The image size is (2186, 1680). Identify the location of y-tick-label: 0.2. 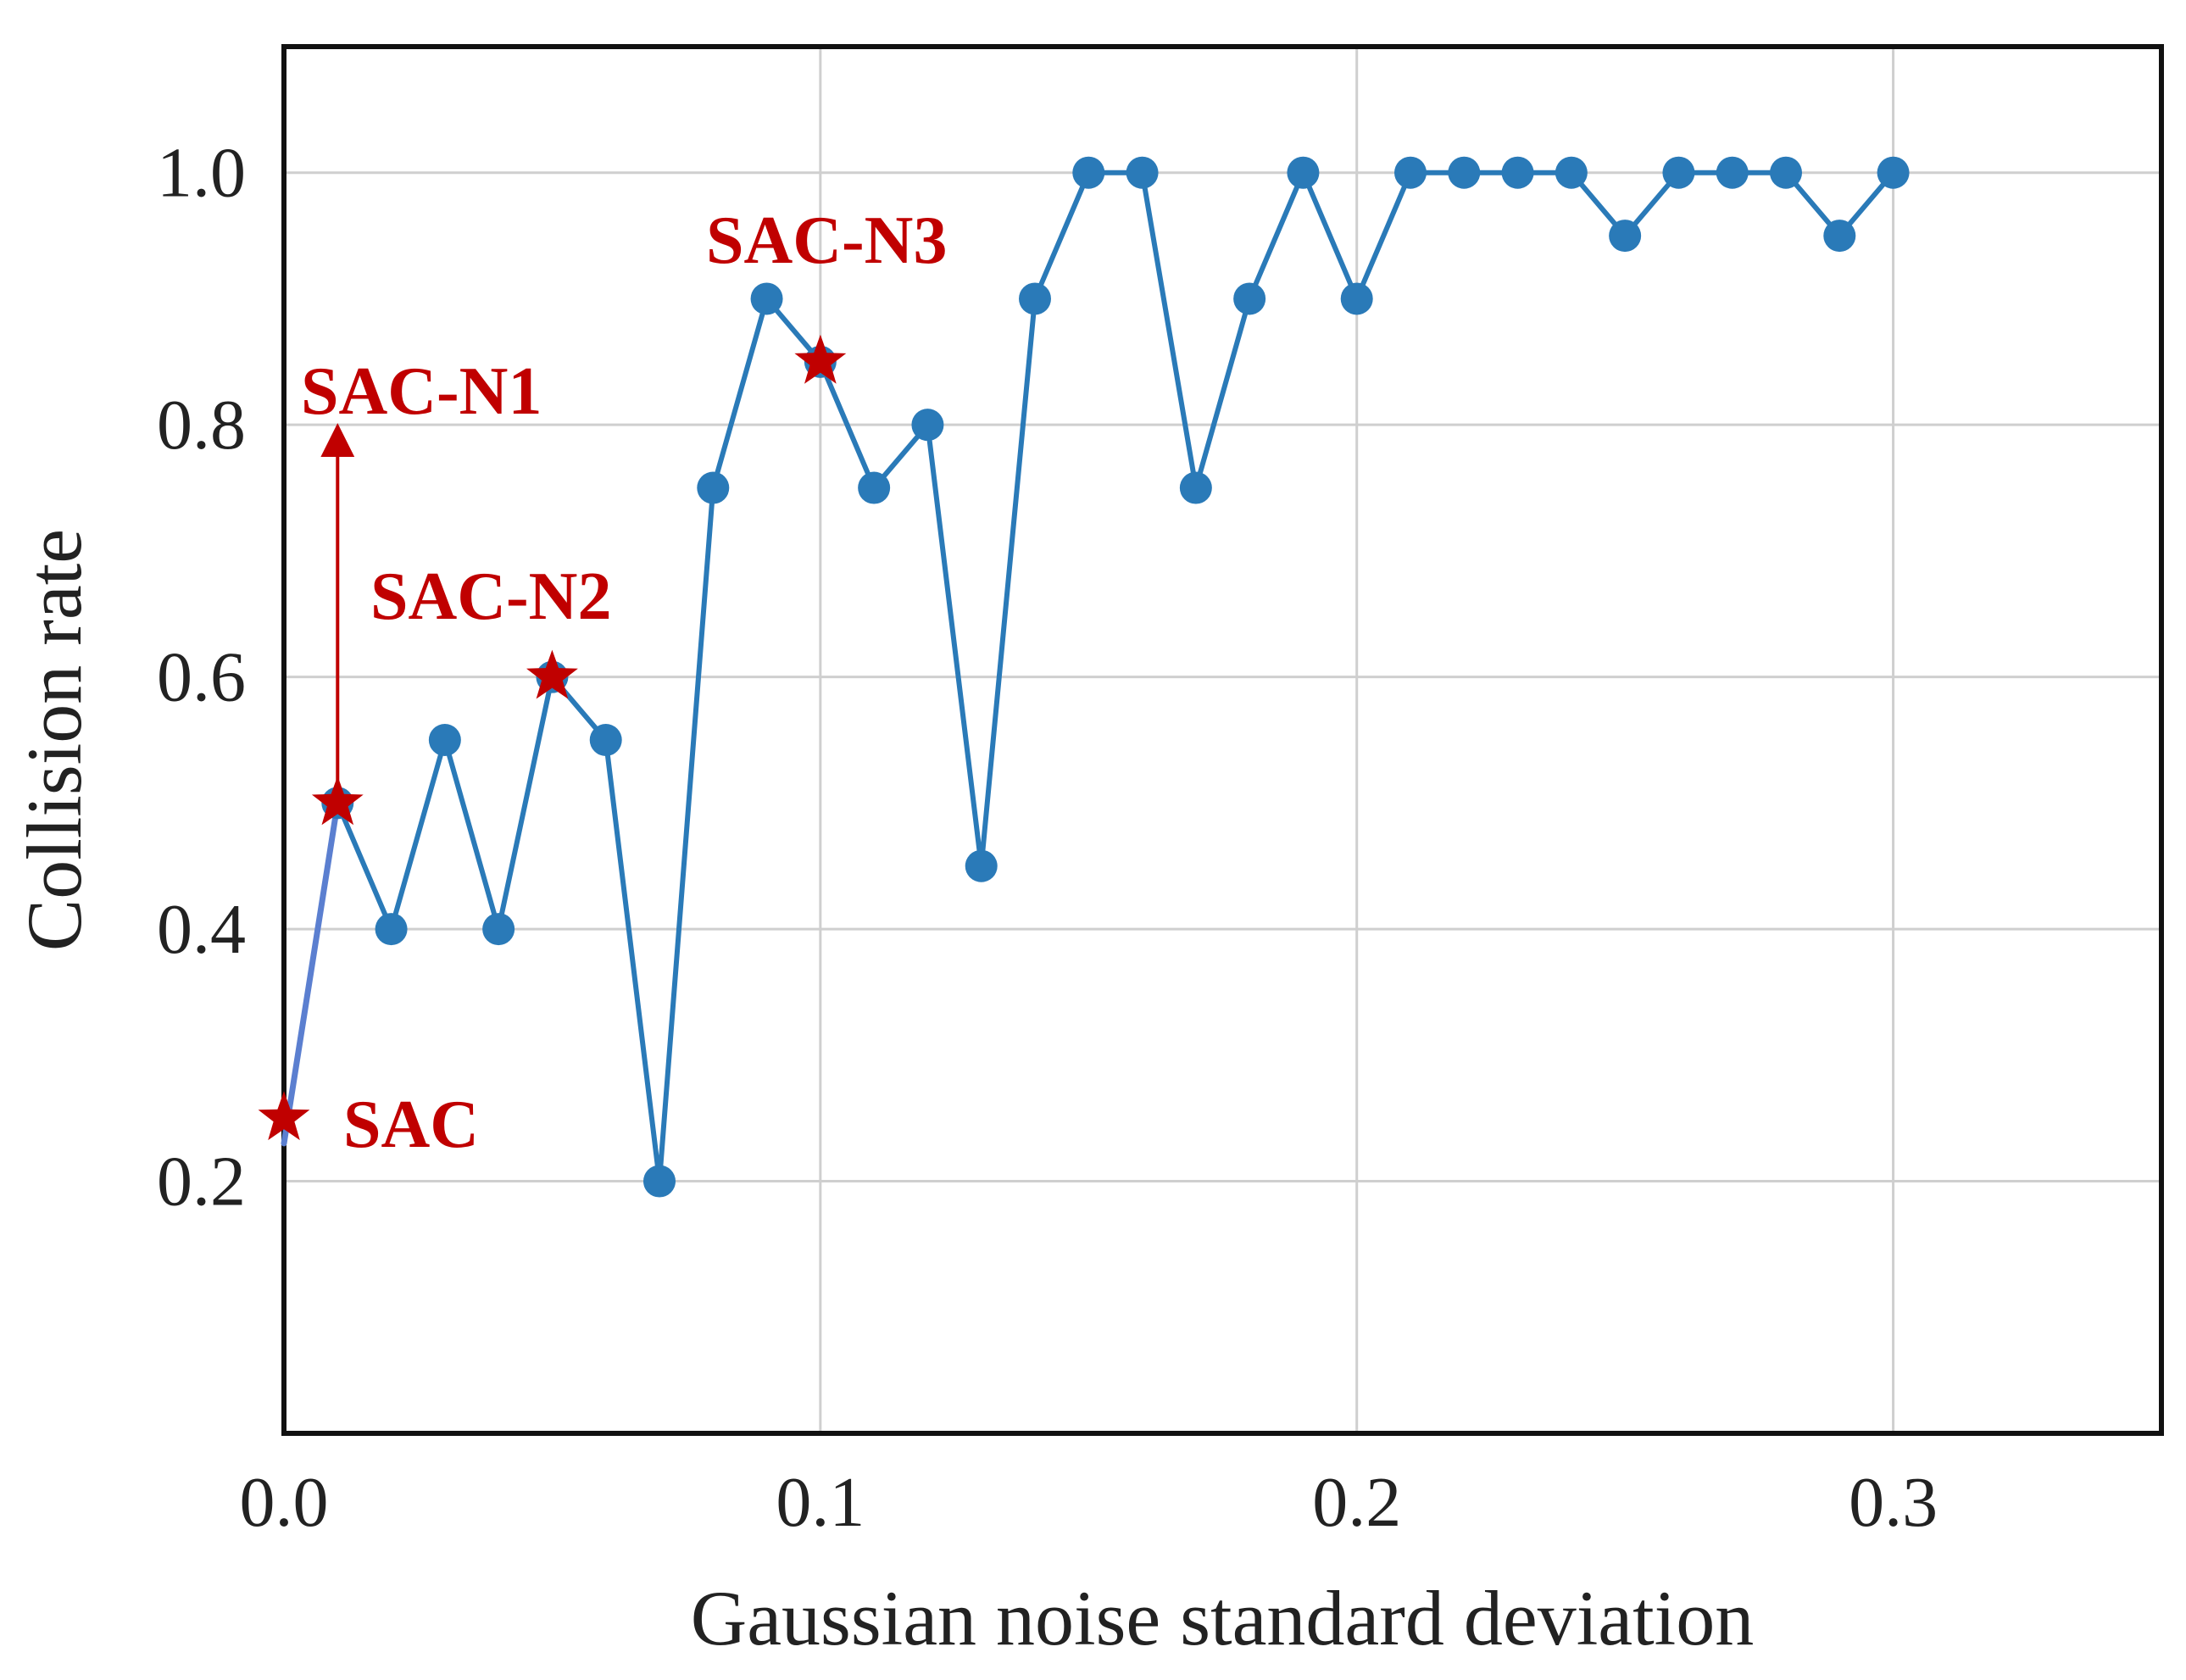
(201, 1182).